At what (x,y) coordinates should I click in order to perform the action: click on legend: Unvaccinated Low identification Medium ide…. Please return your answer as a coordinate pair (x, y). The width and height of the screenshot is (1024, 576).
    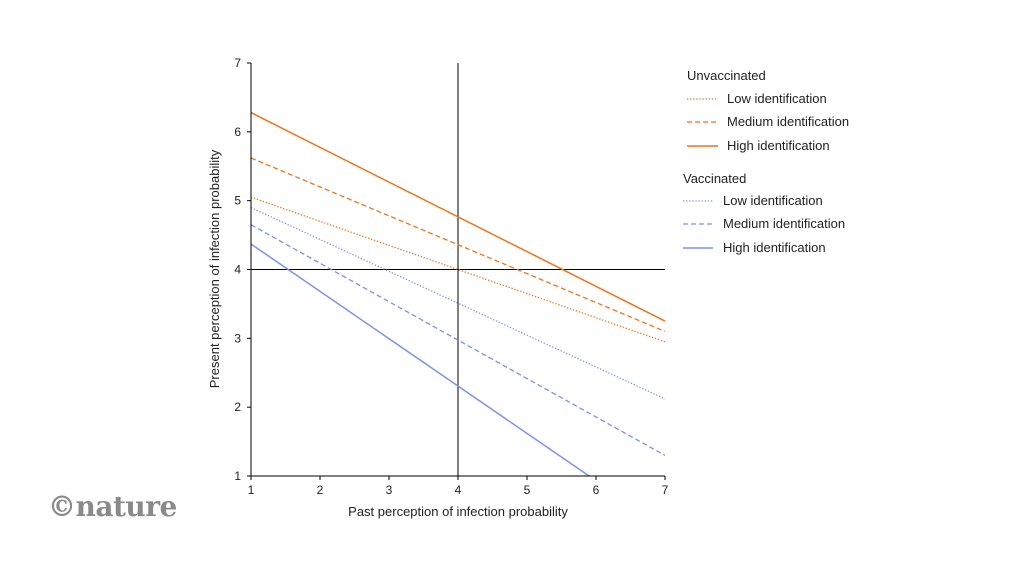
    Looking at the image, I should click on (766, 161).